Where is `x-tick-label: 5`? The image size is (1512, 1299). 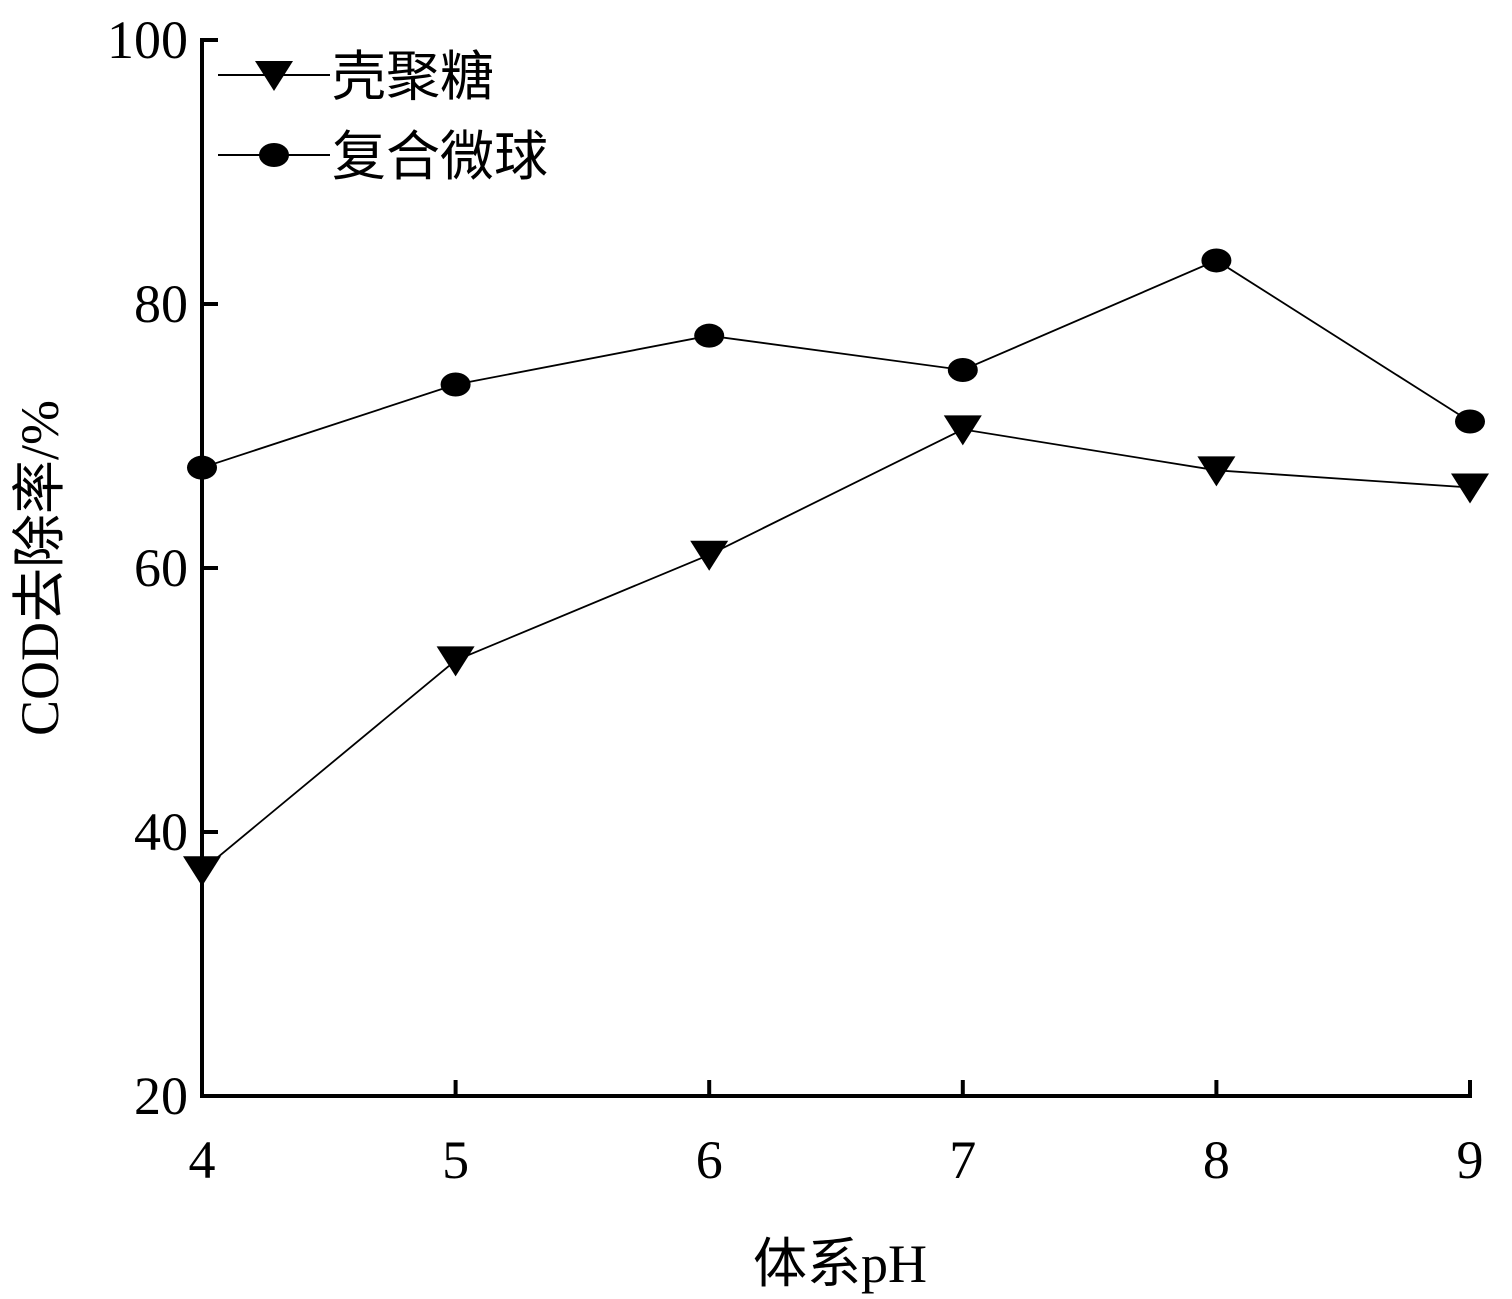
x-tick-label: 5 is located at coordinates (455, 1160).